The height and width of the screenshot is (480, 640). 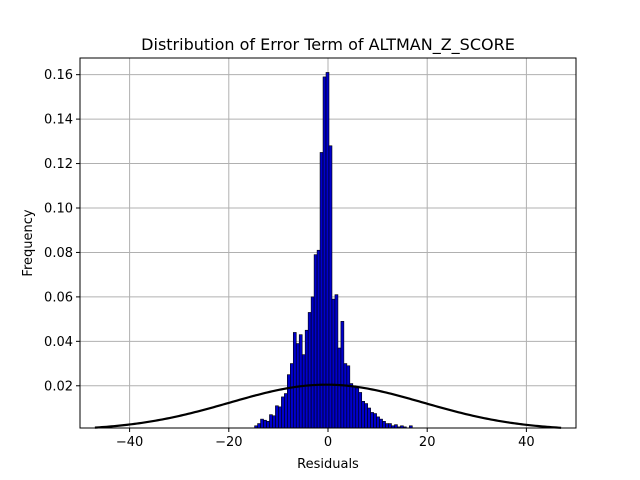 I want to click on x-axis-ticks: −40 −20 0 20 40, so click(x=325, y=439).